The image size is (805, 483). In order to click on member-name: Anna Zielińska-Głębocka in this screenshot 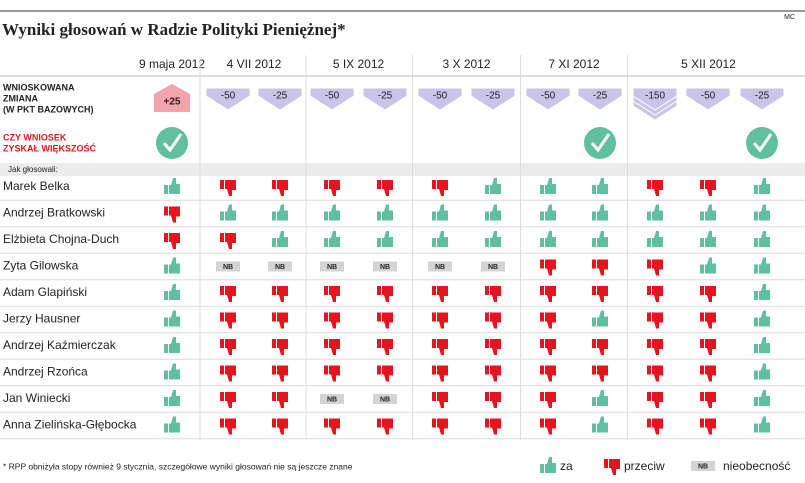, I will do `click(70, 425)`.